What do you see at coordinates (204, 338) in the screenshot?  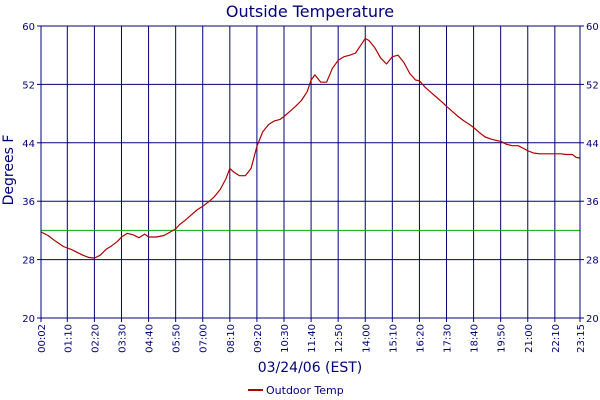 I see `x-tick-label: 07:00` at bounding box center [204, 338].